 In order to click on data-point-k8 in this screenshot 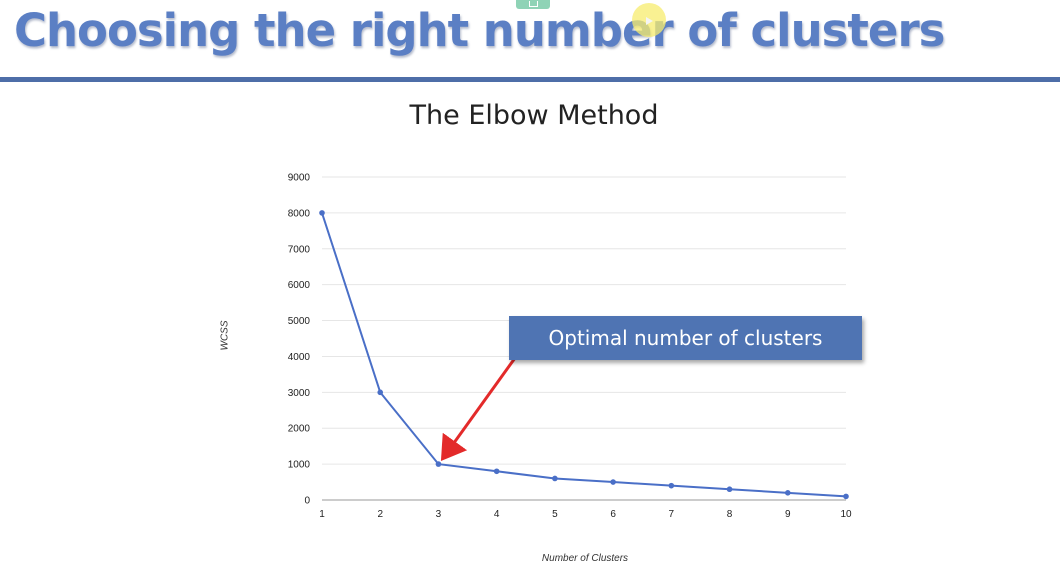, I will do `click(729, 489)`.